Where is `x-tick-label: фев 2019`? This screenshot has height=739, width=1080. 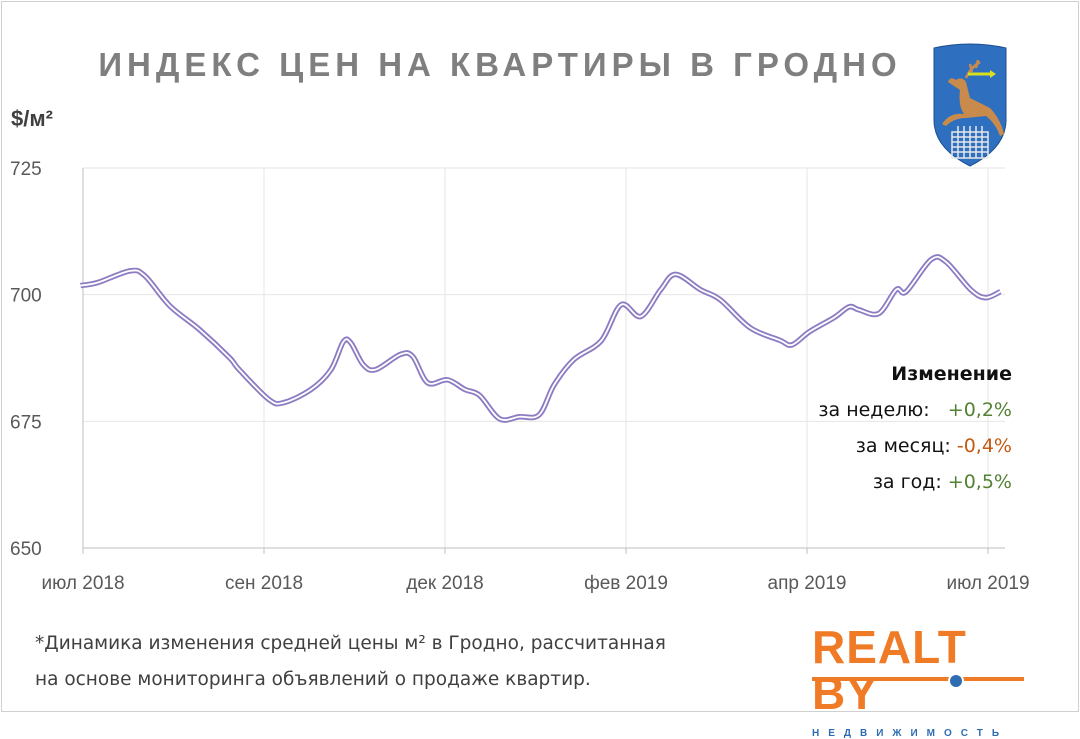
x-tick-label: фев 2019 is located at coordinates (626, 583).